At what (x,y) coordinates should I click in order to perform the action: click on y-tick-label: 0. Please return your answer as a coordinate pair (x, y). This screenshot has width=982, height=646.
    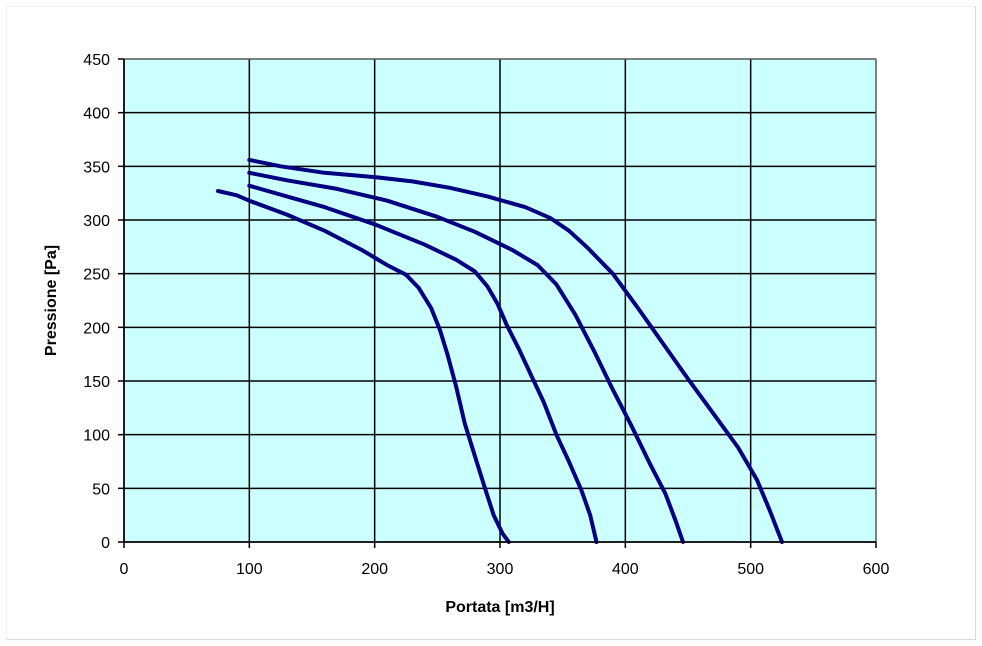
    Looking at the image, I should click on (105, 543).